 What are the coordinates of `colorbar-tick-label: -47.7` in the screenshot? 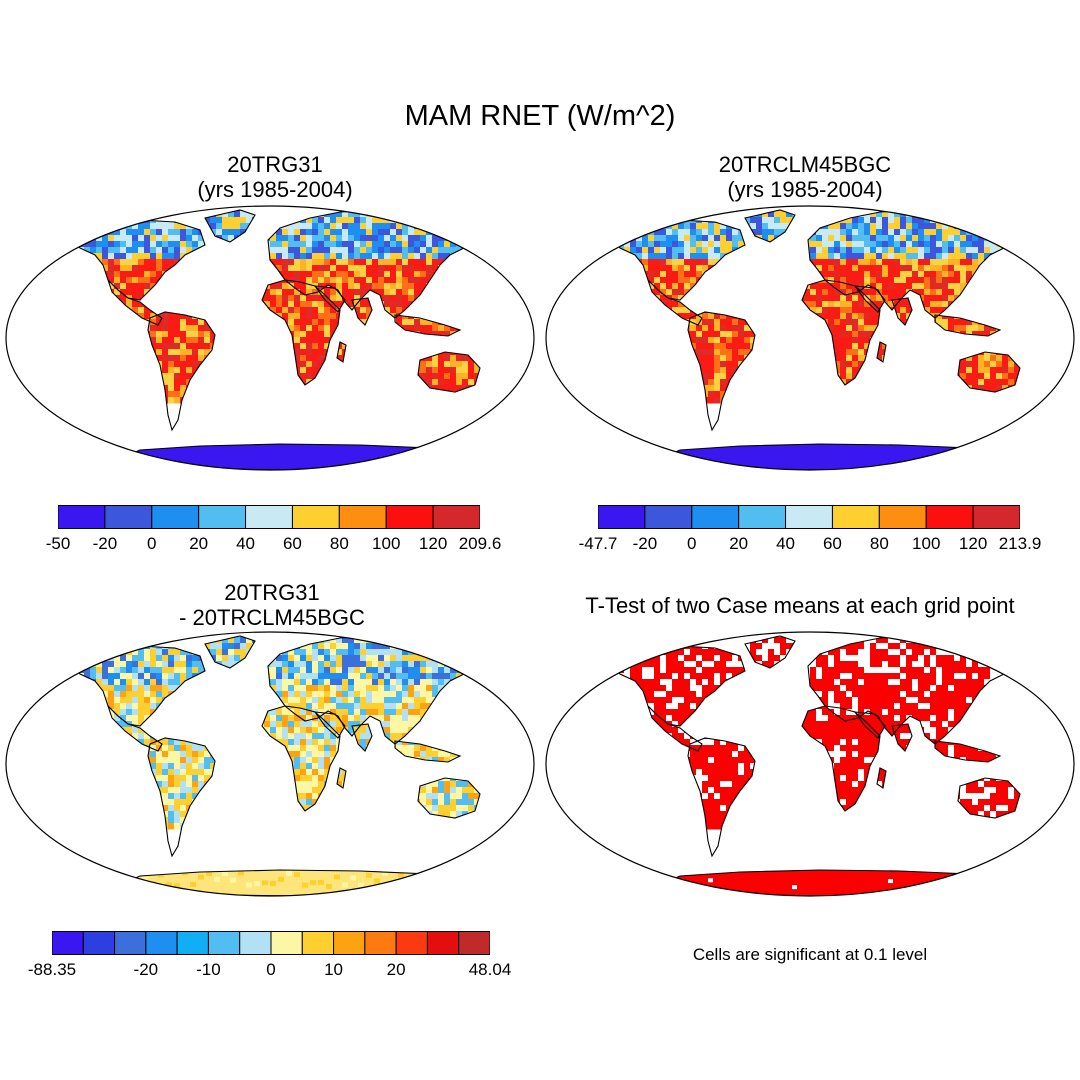 It's located at (598, 543).